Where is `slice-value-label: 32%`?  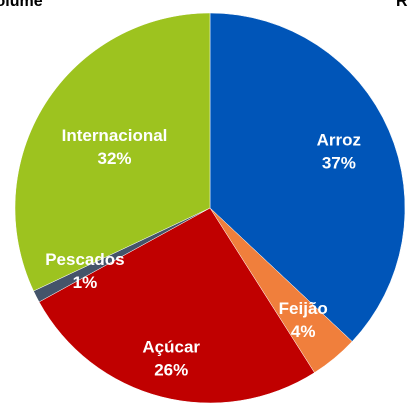
slice-value-label: 32% is located at coordinates (114, 158).